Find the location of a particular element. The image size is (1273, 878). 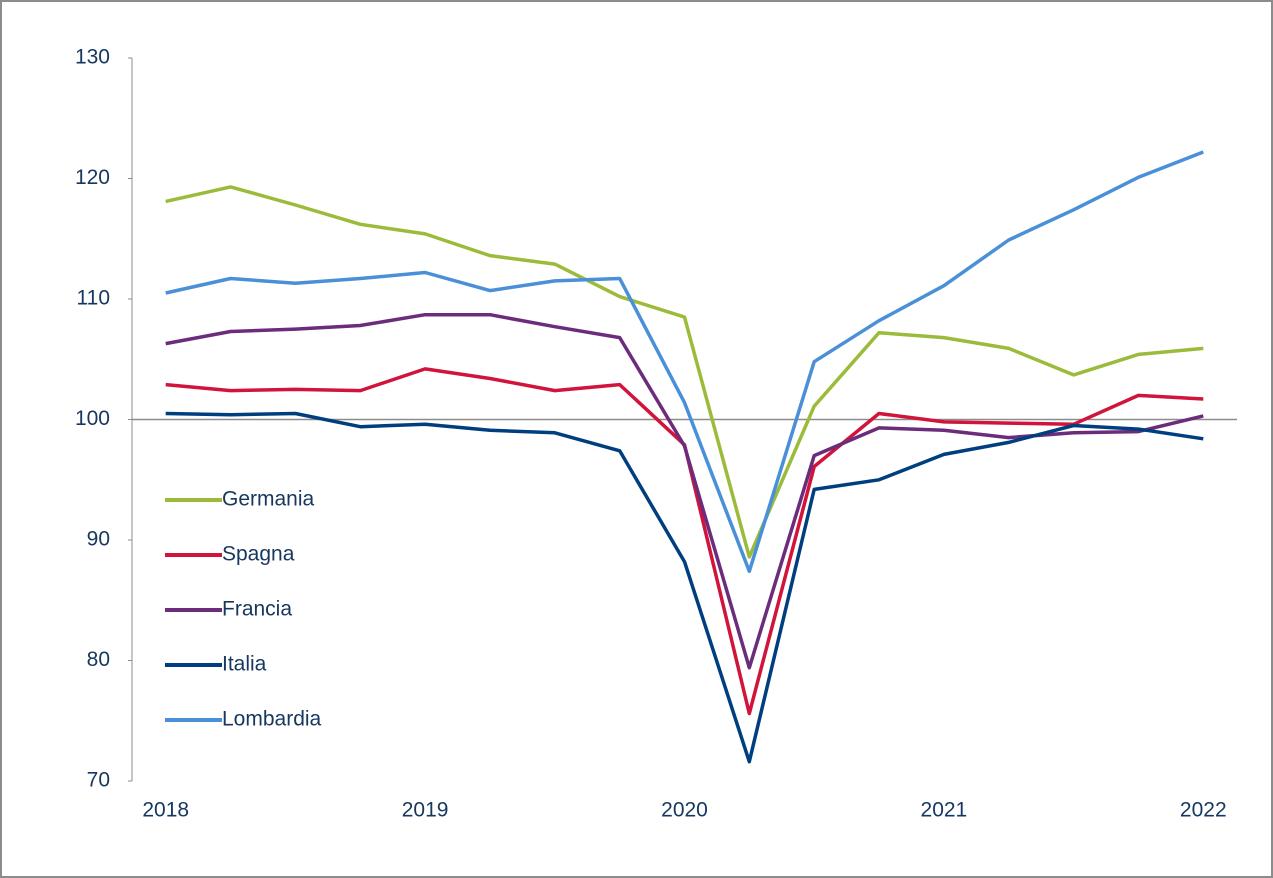

x-tick-label: 2022 is located at coordinates (1203, 810).